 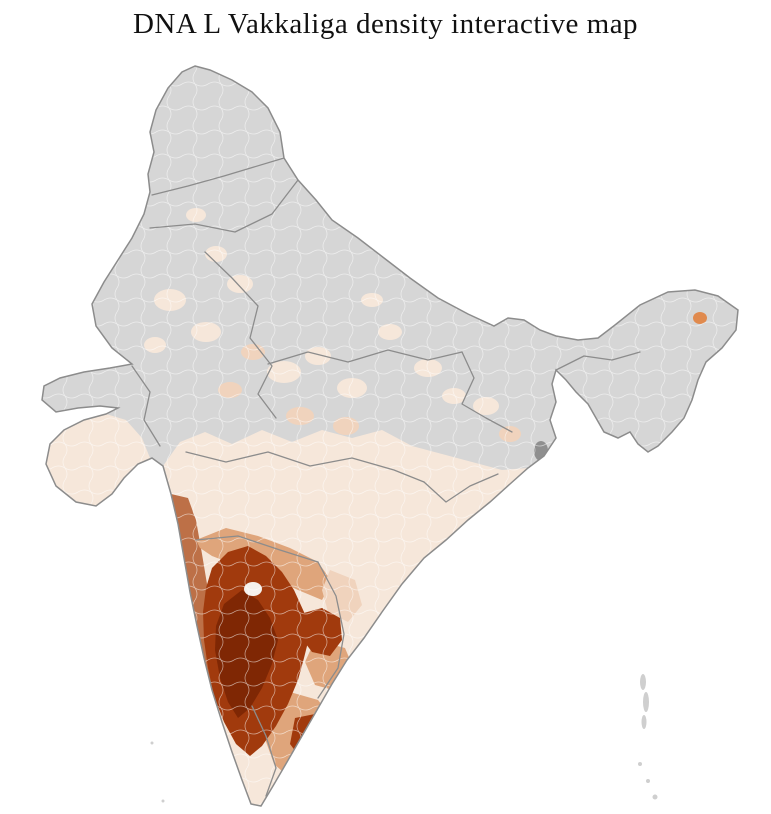 I want to click on page-title: DNA L Vakkaliga density interactive map, so click(x=385, y=24).